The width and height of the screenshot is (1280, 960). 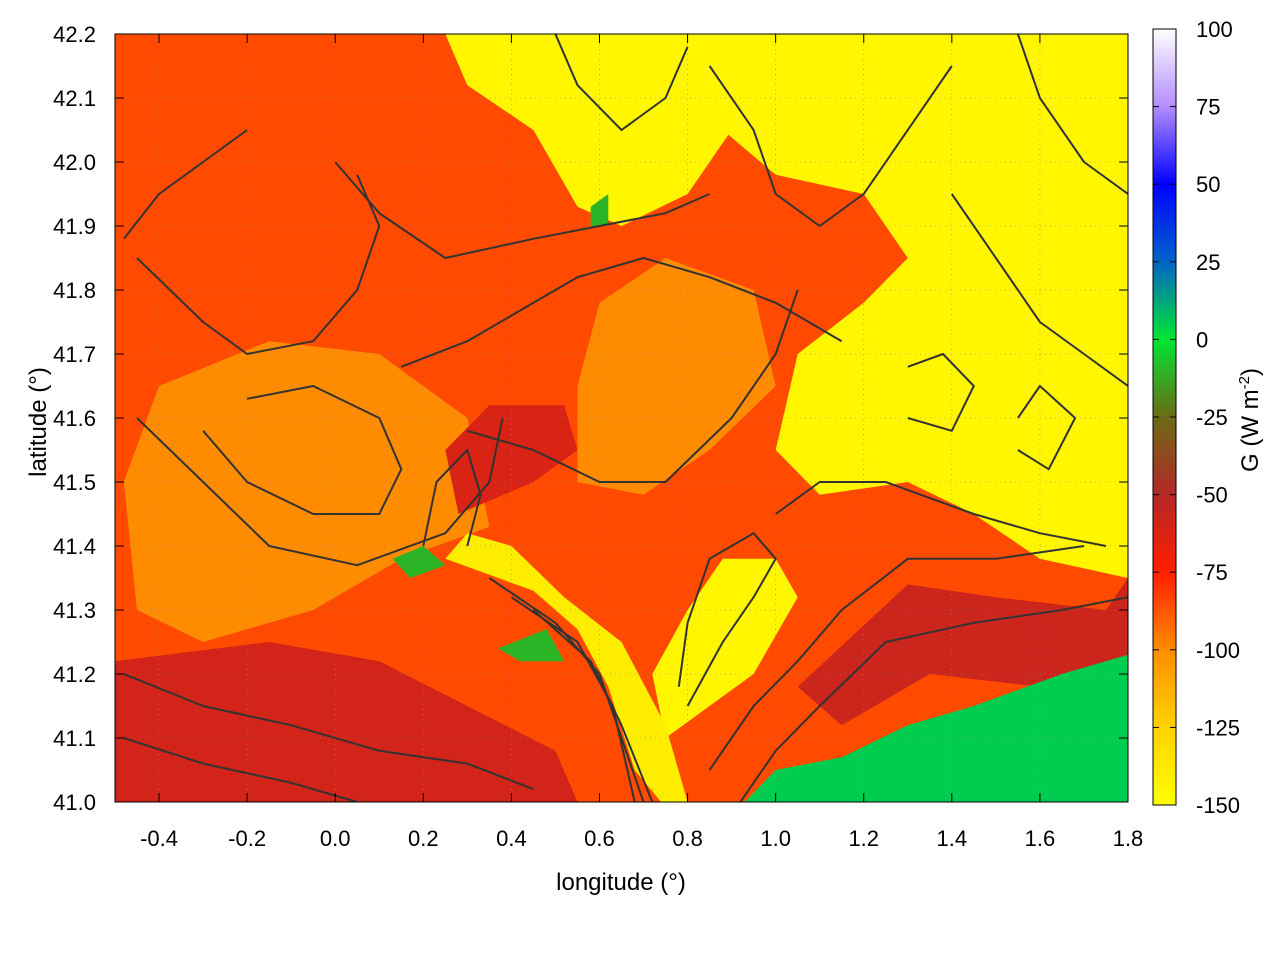 I want to click on colorbar-ticks: 100 75 50 25 0 -25 -50 -75 -100 -125 -150, so click(x=1196, y=417).